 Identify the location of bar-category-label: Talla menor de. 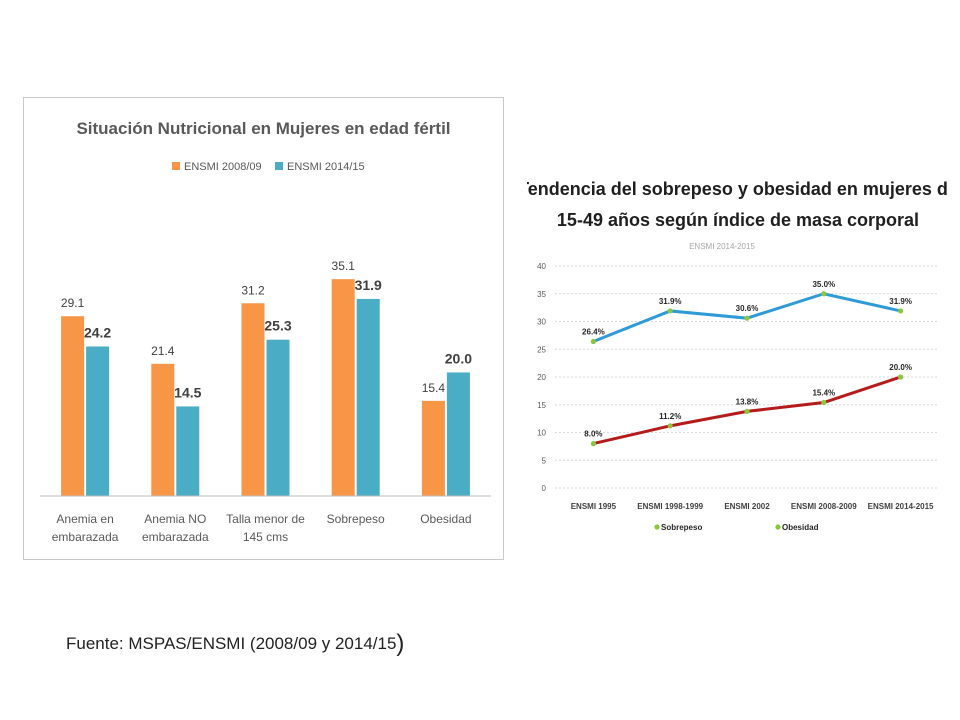
(265, 519).